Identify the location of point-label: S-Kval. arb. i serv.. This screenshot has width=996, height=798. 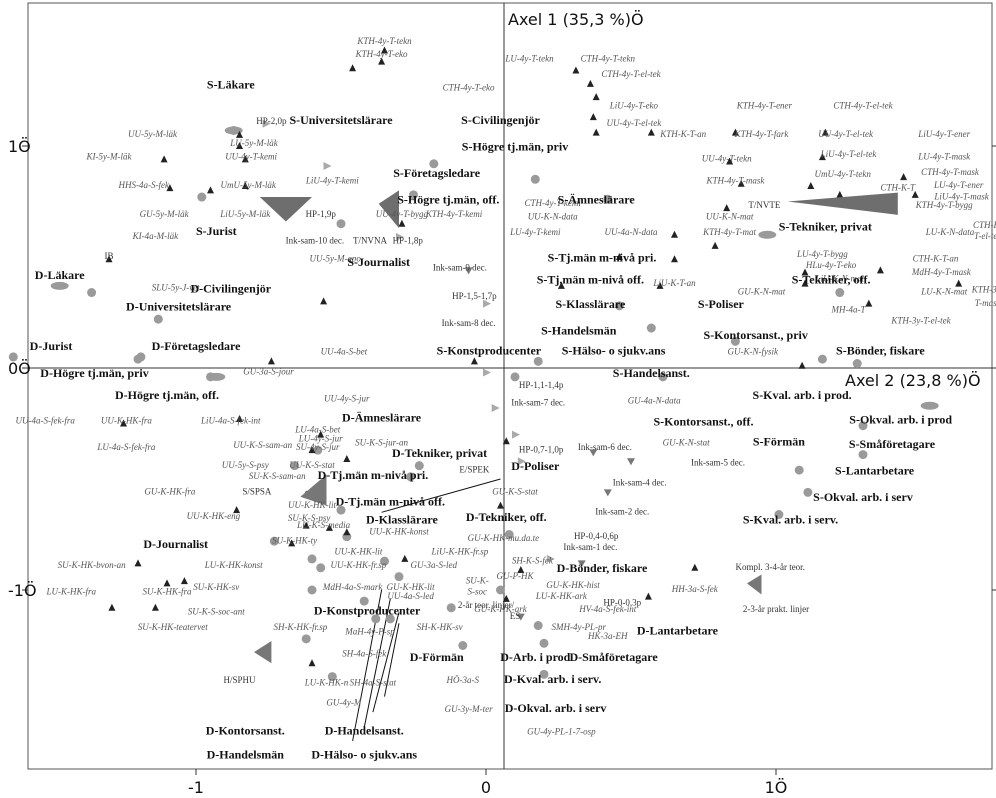
(790, 519).